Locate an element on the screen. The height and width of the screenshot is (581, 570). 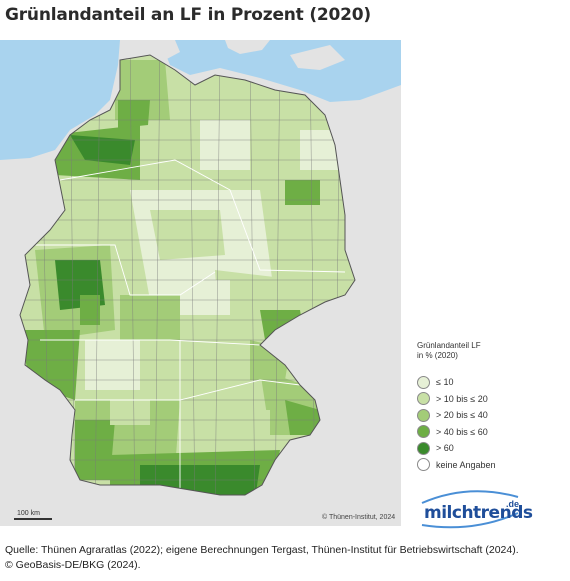
region-bergisches-land is located at coordinates (90, 310).